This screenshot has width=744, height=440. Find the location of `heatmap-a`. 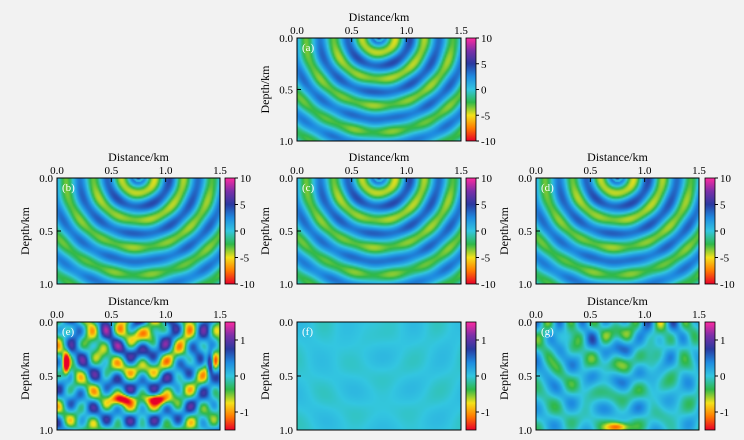

heatmap-a is located at coordinates (379, 89).